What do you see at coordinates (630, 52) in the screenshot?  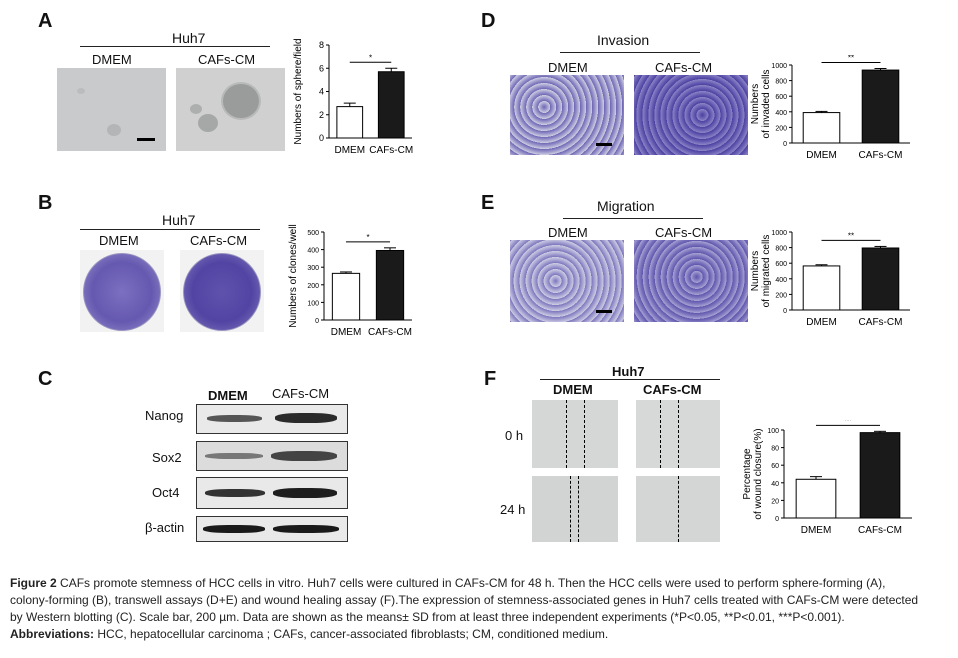 I see `group-line-d` at bounding box center [630, 52].